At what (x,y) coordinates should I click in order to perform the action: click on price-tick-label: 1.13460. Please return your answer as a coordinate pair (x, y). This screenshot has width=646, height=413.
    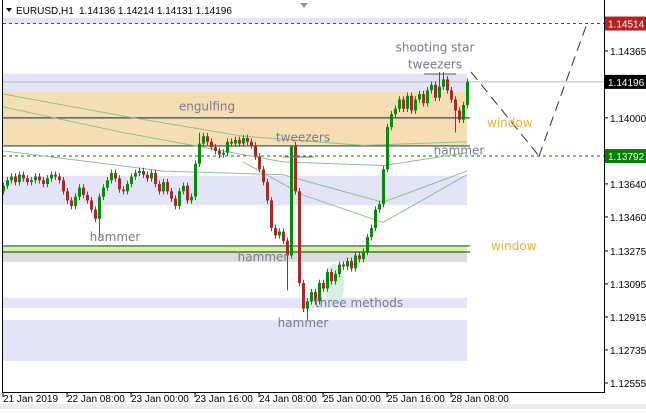
    Looking at the image, I should click on (628, 218).